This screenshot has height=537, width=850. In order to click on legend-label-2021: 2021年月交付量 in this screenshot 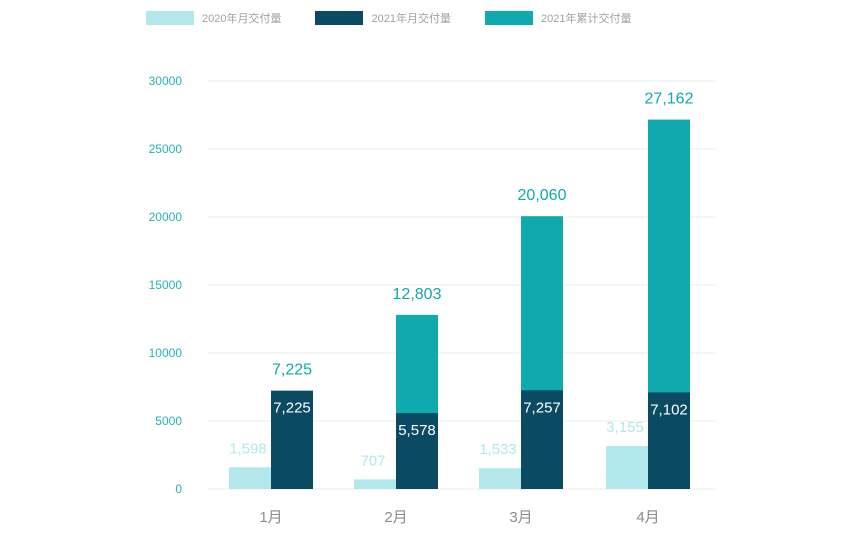, I will do `click(411, 19)`.